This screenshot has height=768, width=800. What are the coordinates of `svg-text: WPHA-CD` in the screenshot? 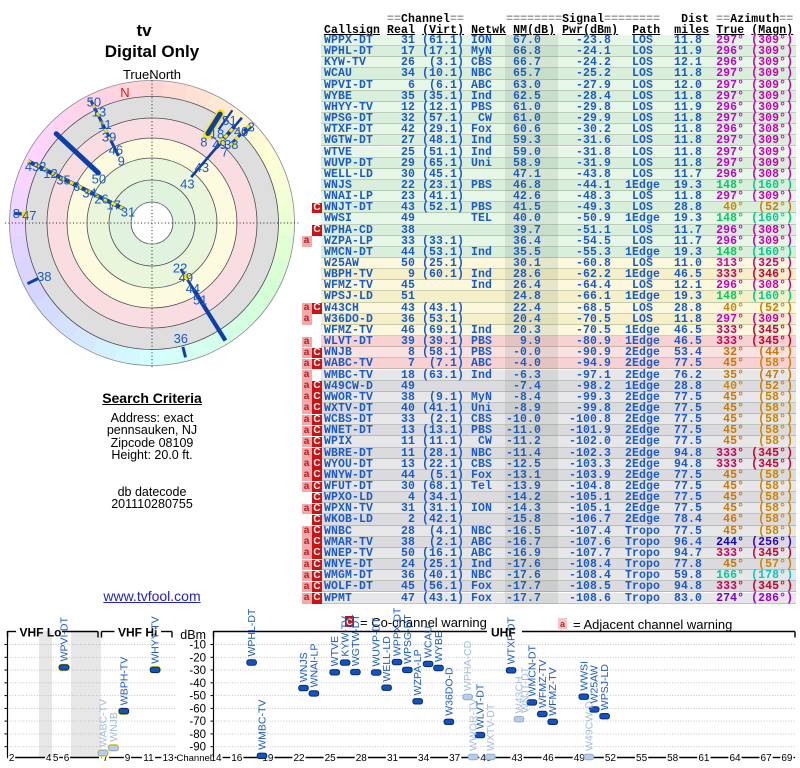 It's located at (468, 665).